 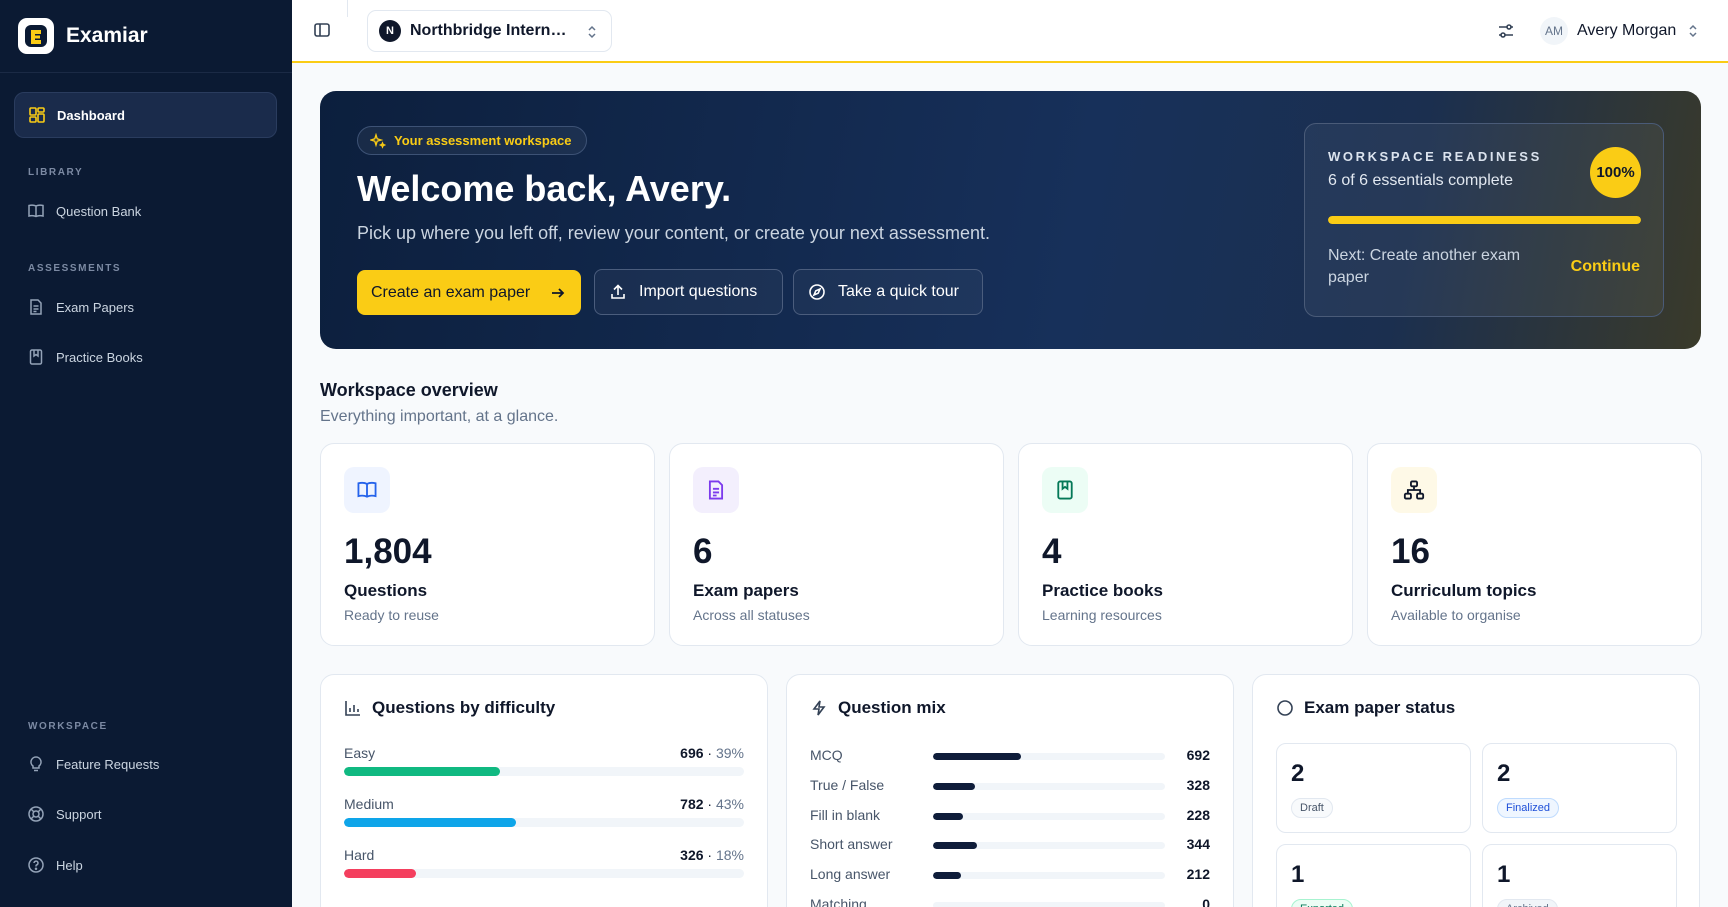 What do you see at coordinates (1380, 707) in the screenshot?
I see `card-title: Exam paper status` at bounding box center [1380, 707].